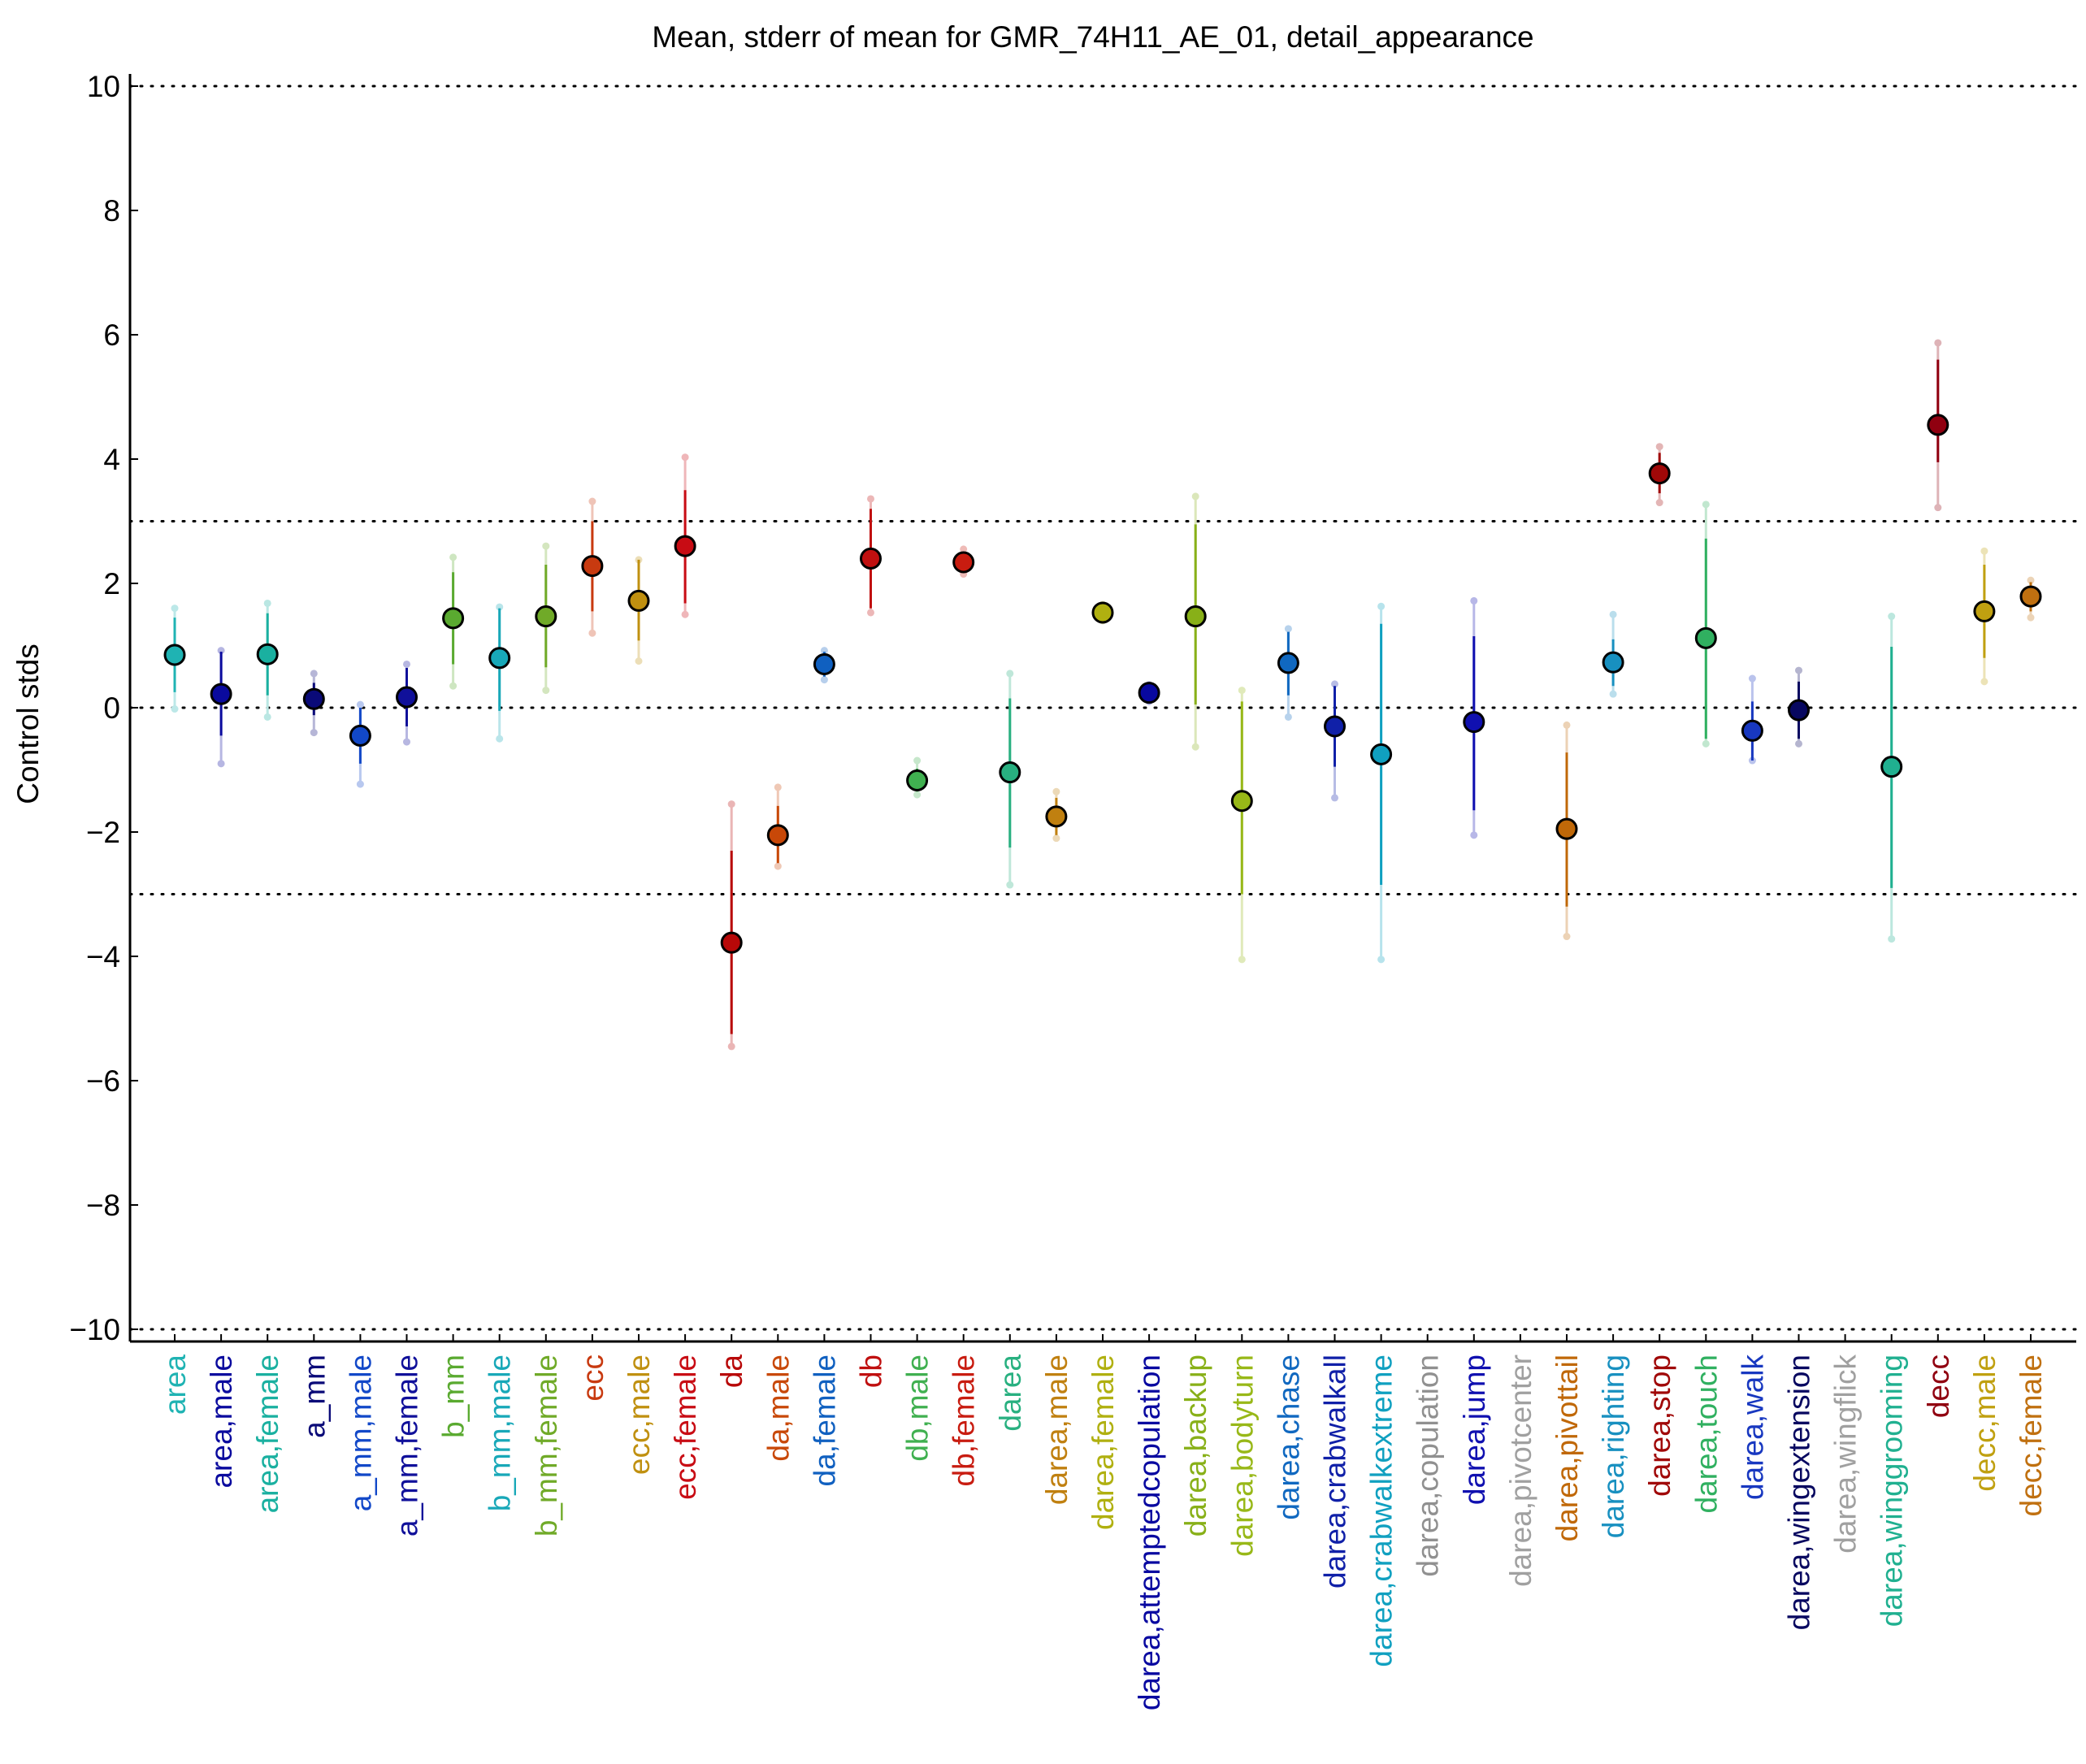 This screenshot has width=2086, height=1764. I want to click on y-tick-label: 8, so click(111, 211).